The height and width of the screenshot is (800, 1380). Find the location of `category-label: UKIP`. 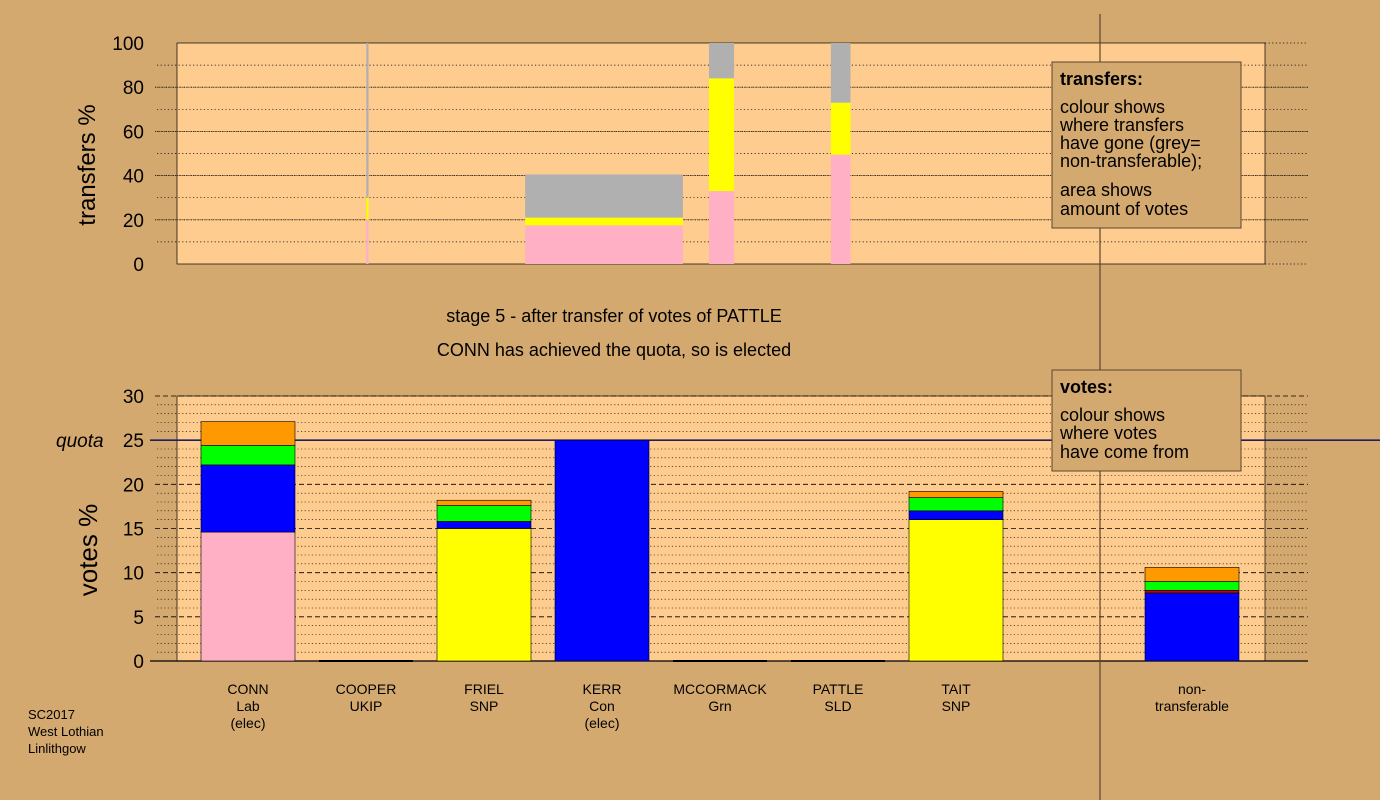

category-label: UKIP is located at coordinates (366, 706).